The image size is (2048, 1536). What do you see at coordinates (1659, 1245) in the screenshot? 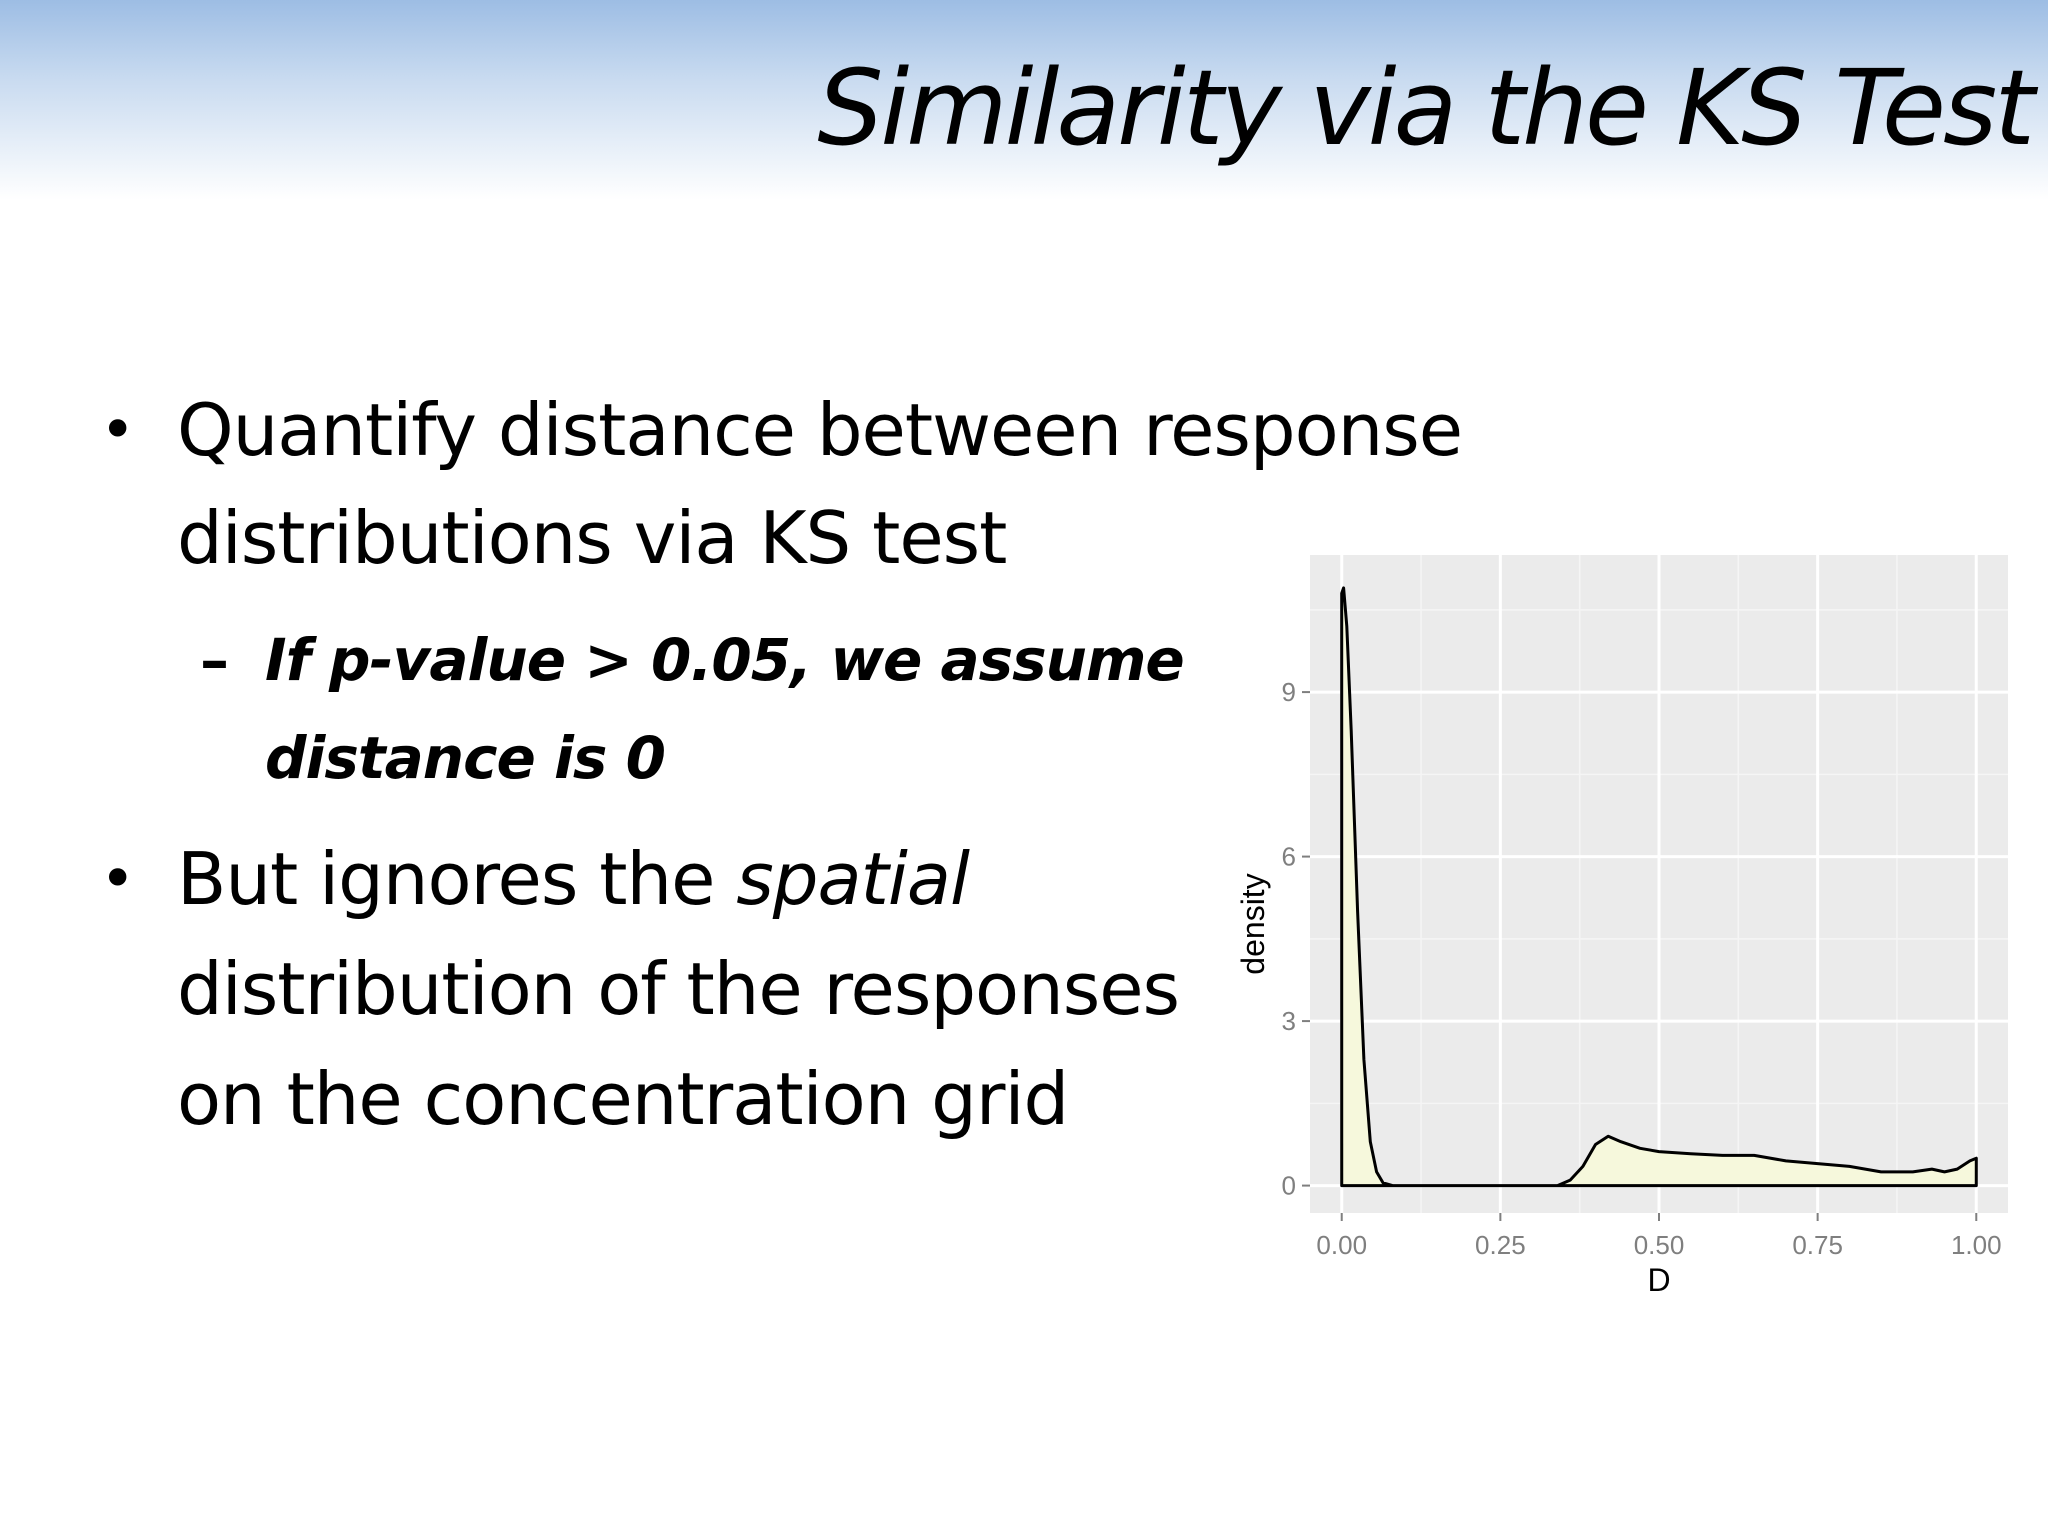
I see `x-tick-label: 0.50` at bounding box center [1659, 1245].